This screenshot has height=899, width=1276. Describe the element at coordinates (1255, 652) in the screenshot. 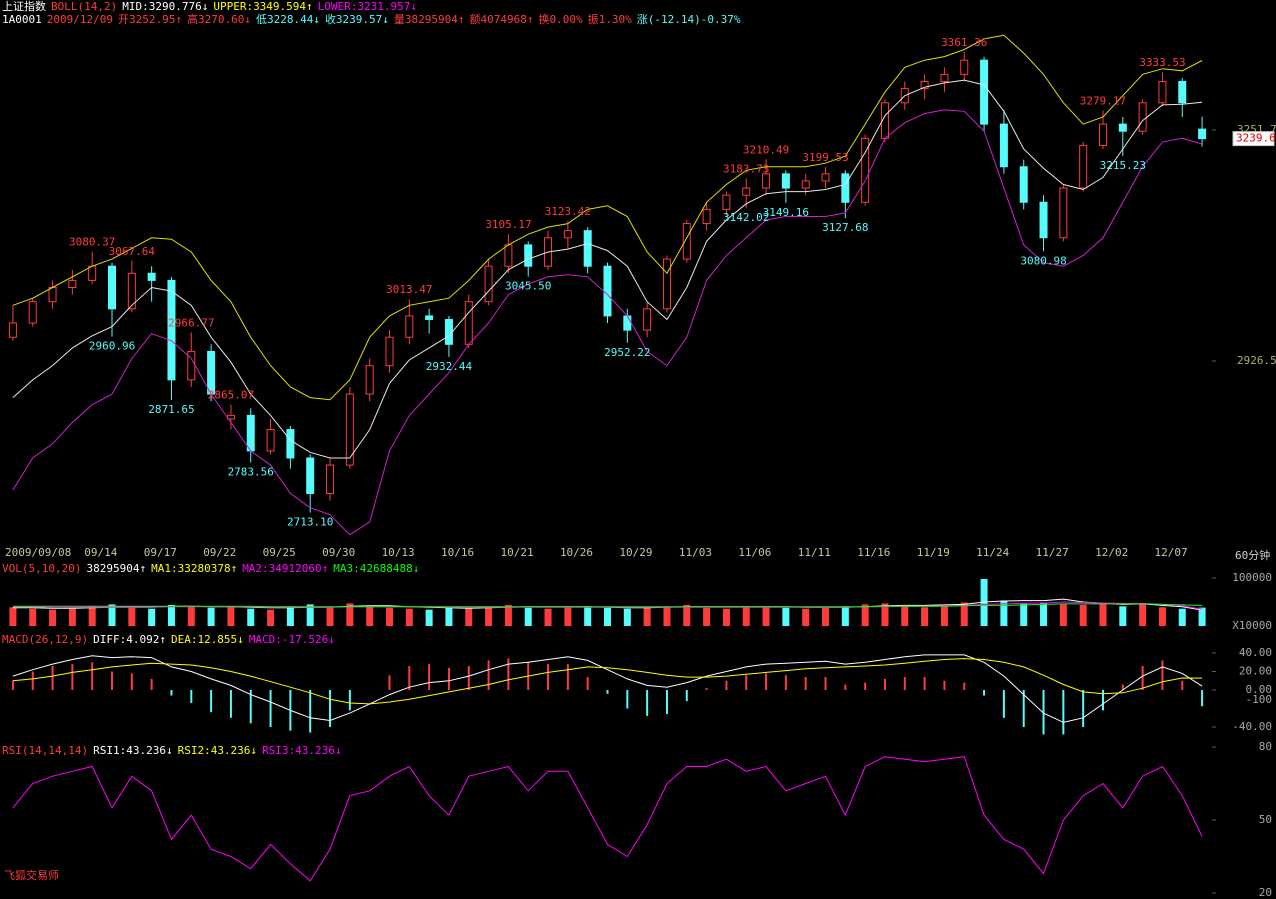

I see `y-tick-label: 40.00` at that location.